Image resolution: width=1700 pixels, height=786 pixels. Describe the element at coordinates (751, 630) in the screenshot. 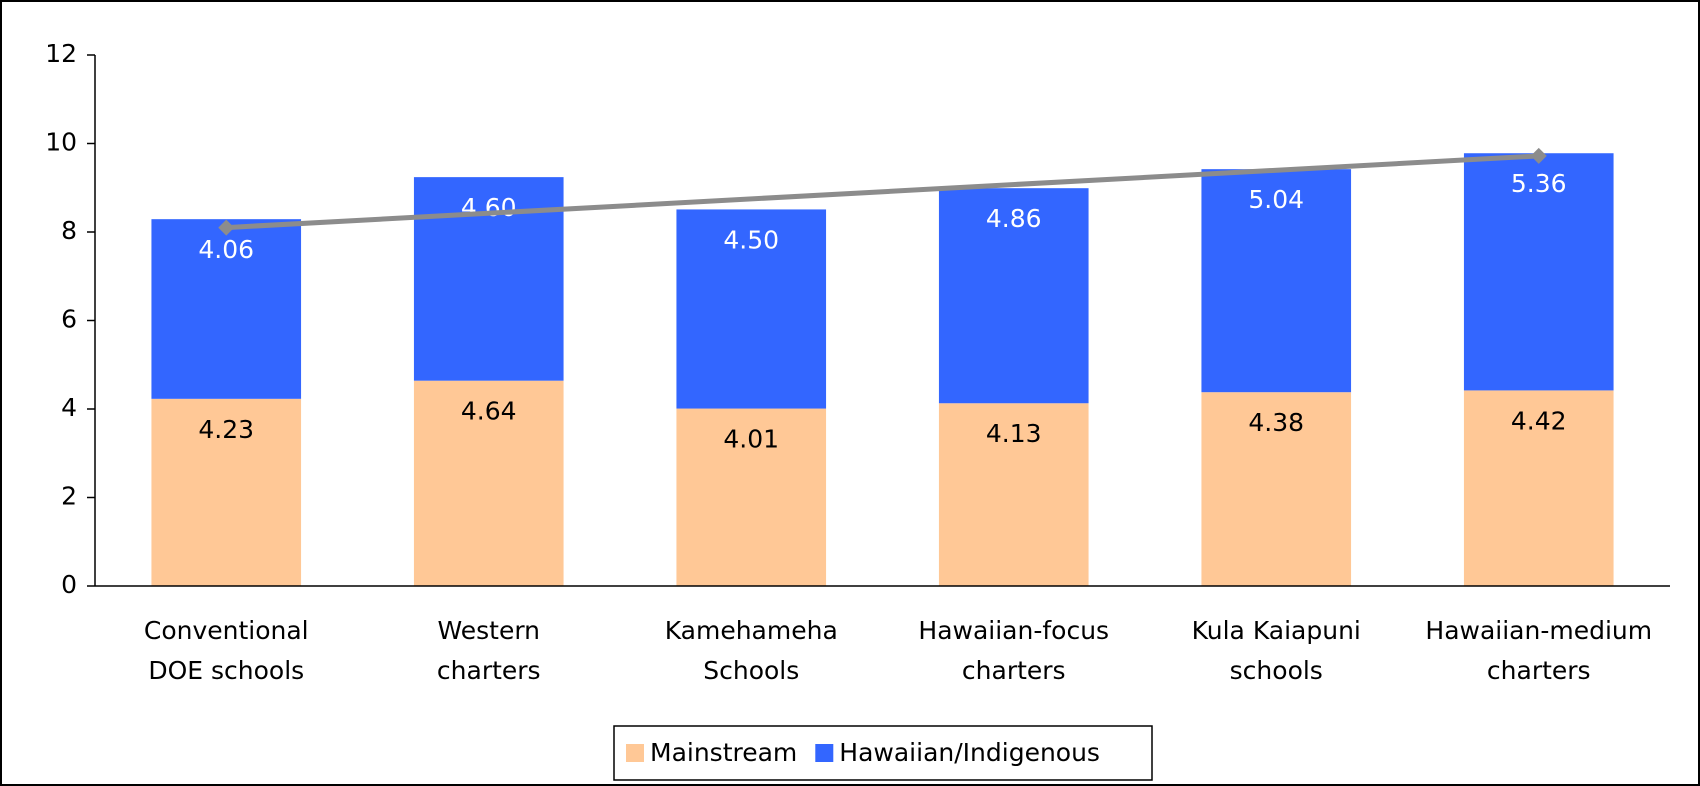

I see `x-tick-label: Kamehameha` at that location.